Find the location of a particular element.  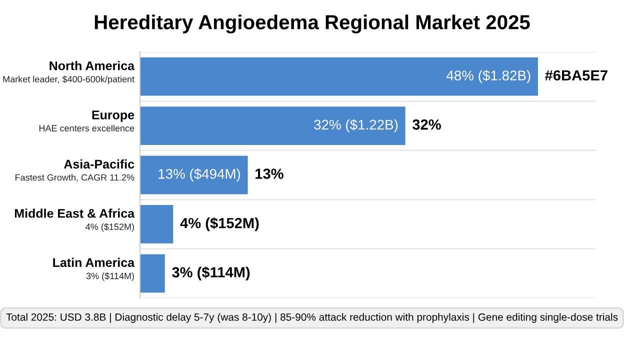

annotation: 32% is located at coordinates (426, 124).